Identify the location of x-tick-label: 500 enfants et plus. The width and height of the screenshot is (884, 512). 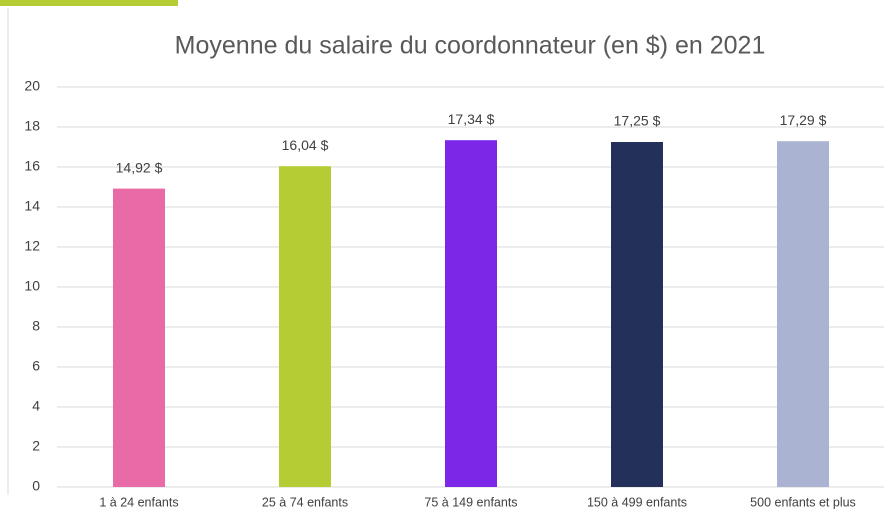
(803, 502).